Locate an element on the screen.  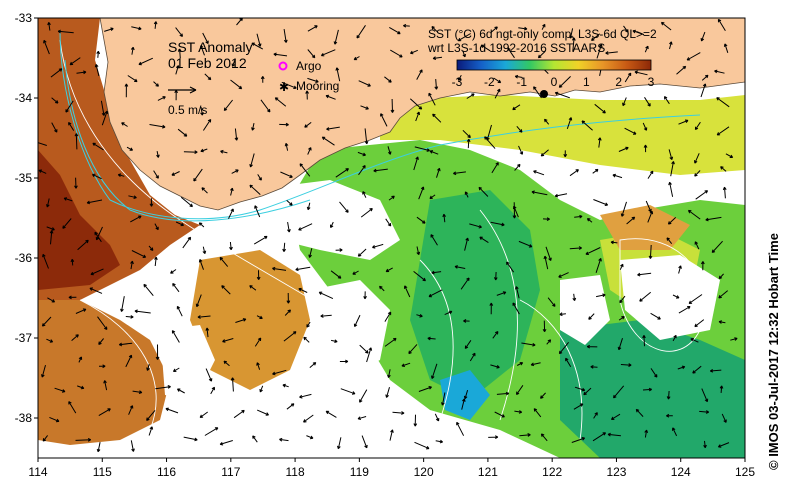
x-tick-label: 120 is located at coordinates (424, 472).